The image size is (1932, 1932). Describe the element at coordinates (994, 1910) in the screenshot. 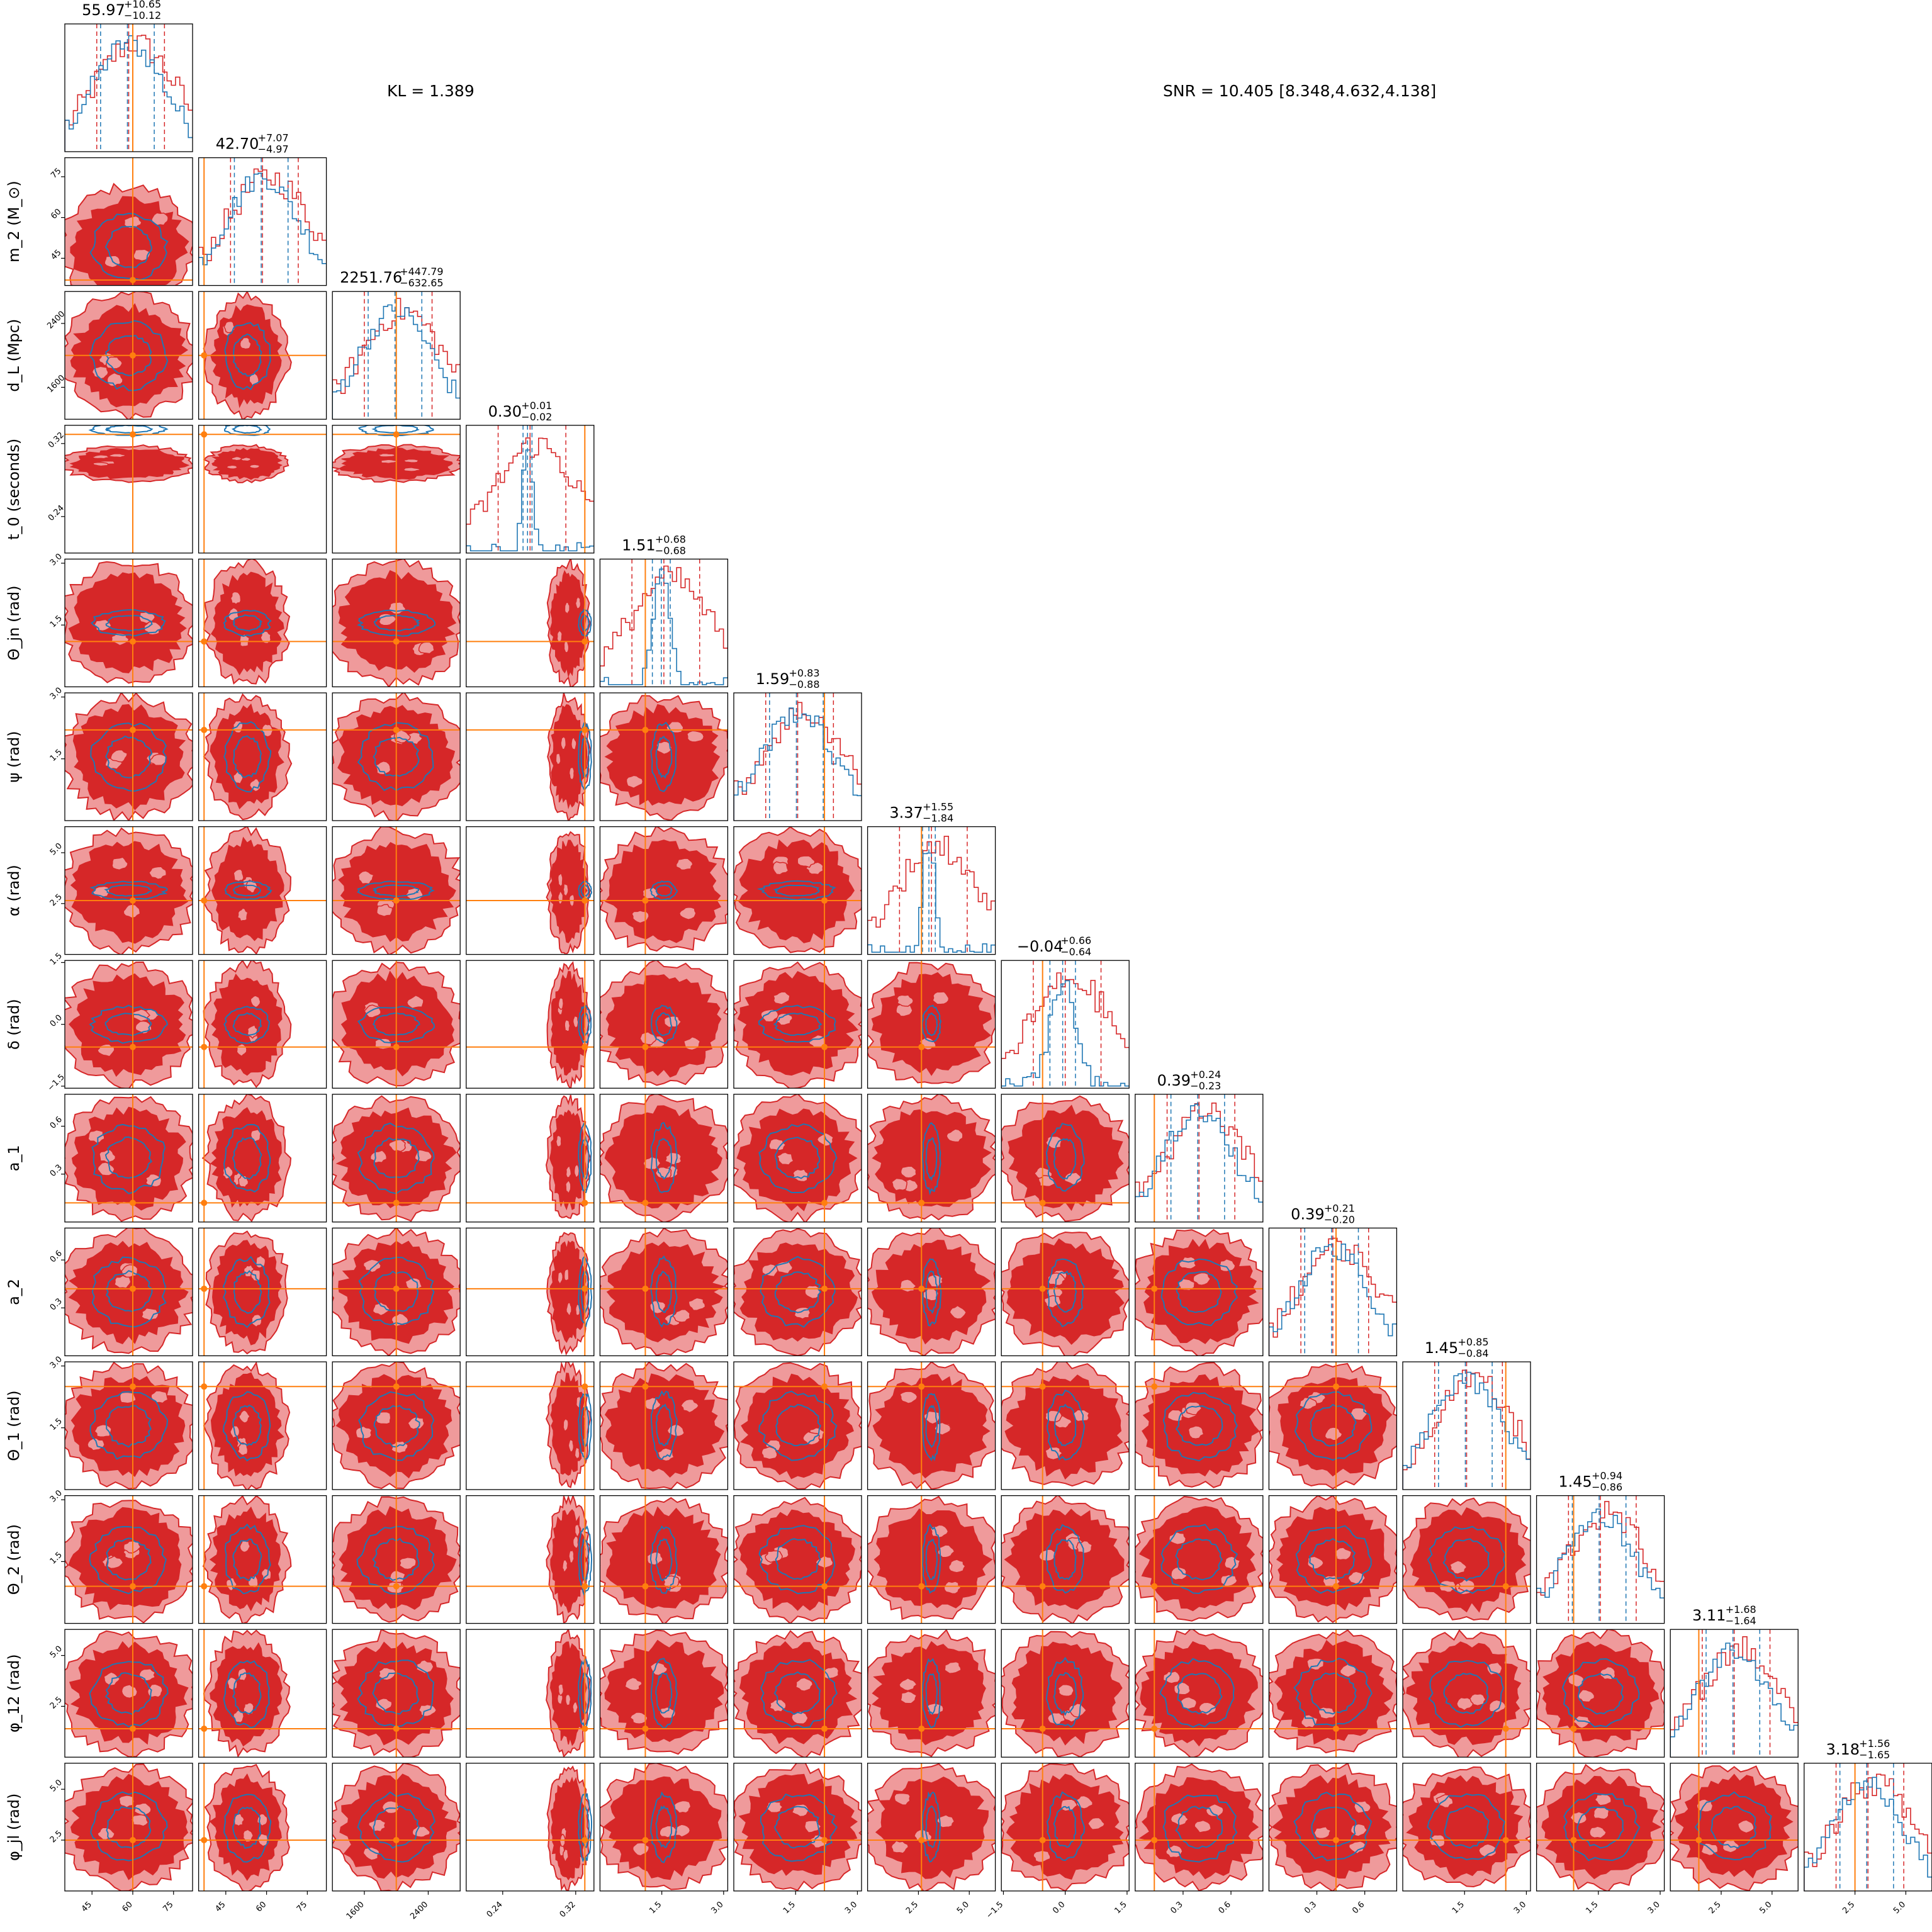

I see `x-tick-7-0: −1.5` at that location.